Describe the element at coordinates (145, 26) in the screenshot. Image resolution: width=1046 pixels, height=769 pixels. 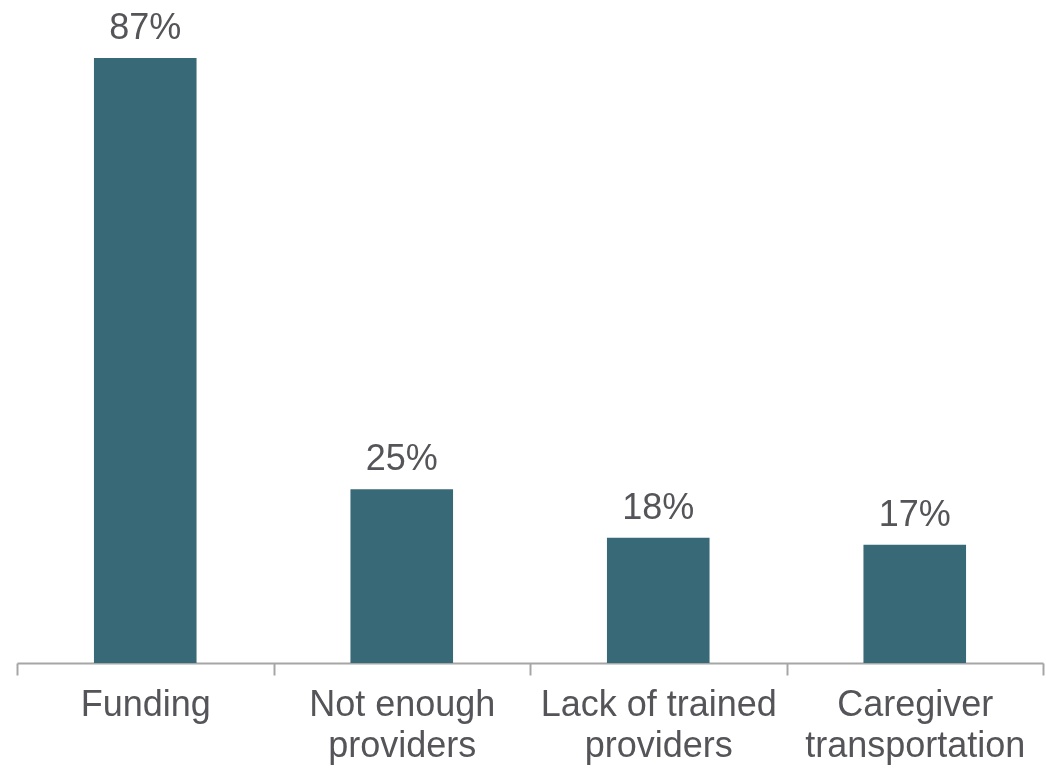
I see `data-label: 87%` at that location.